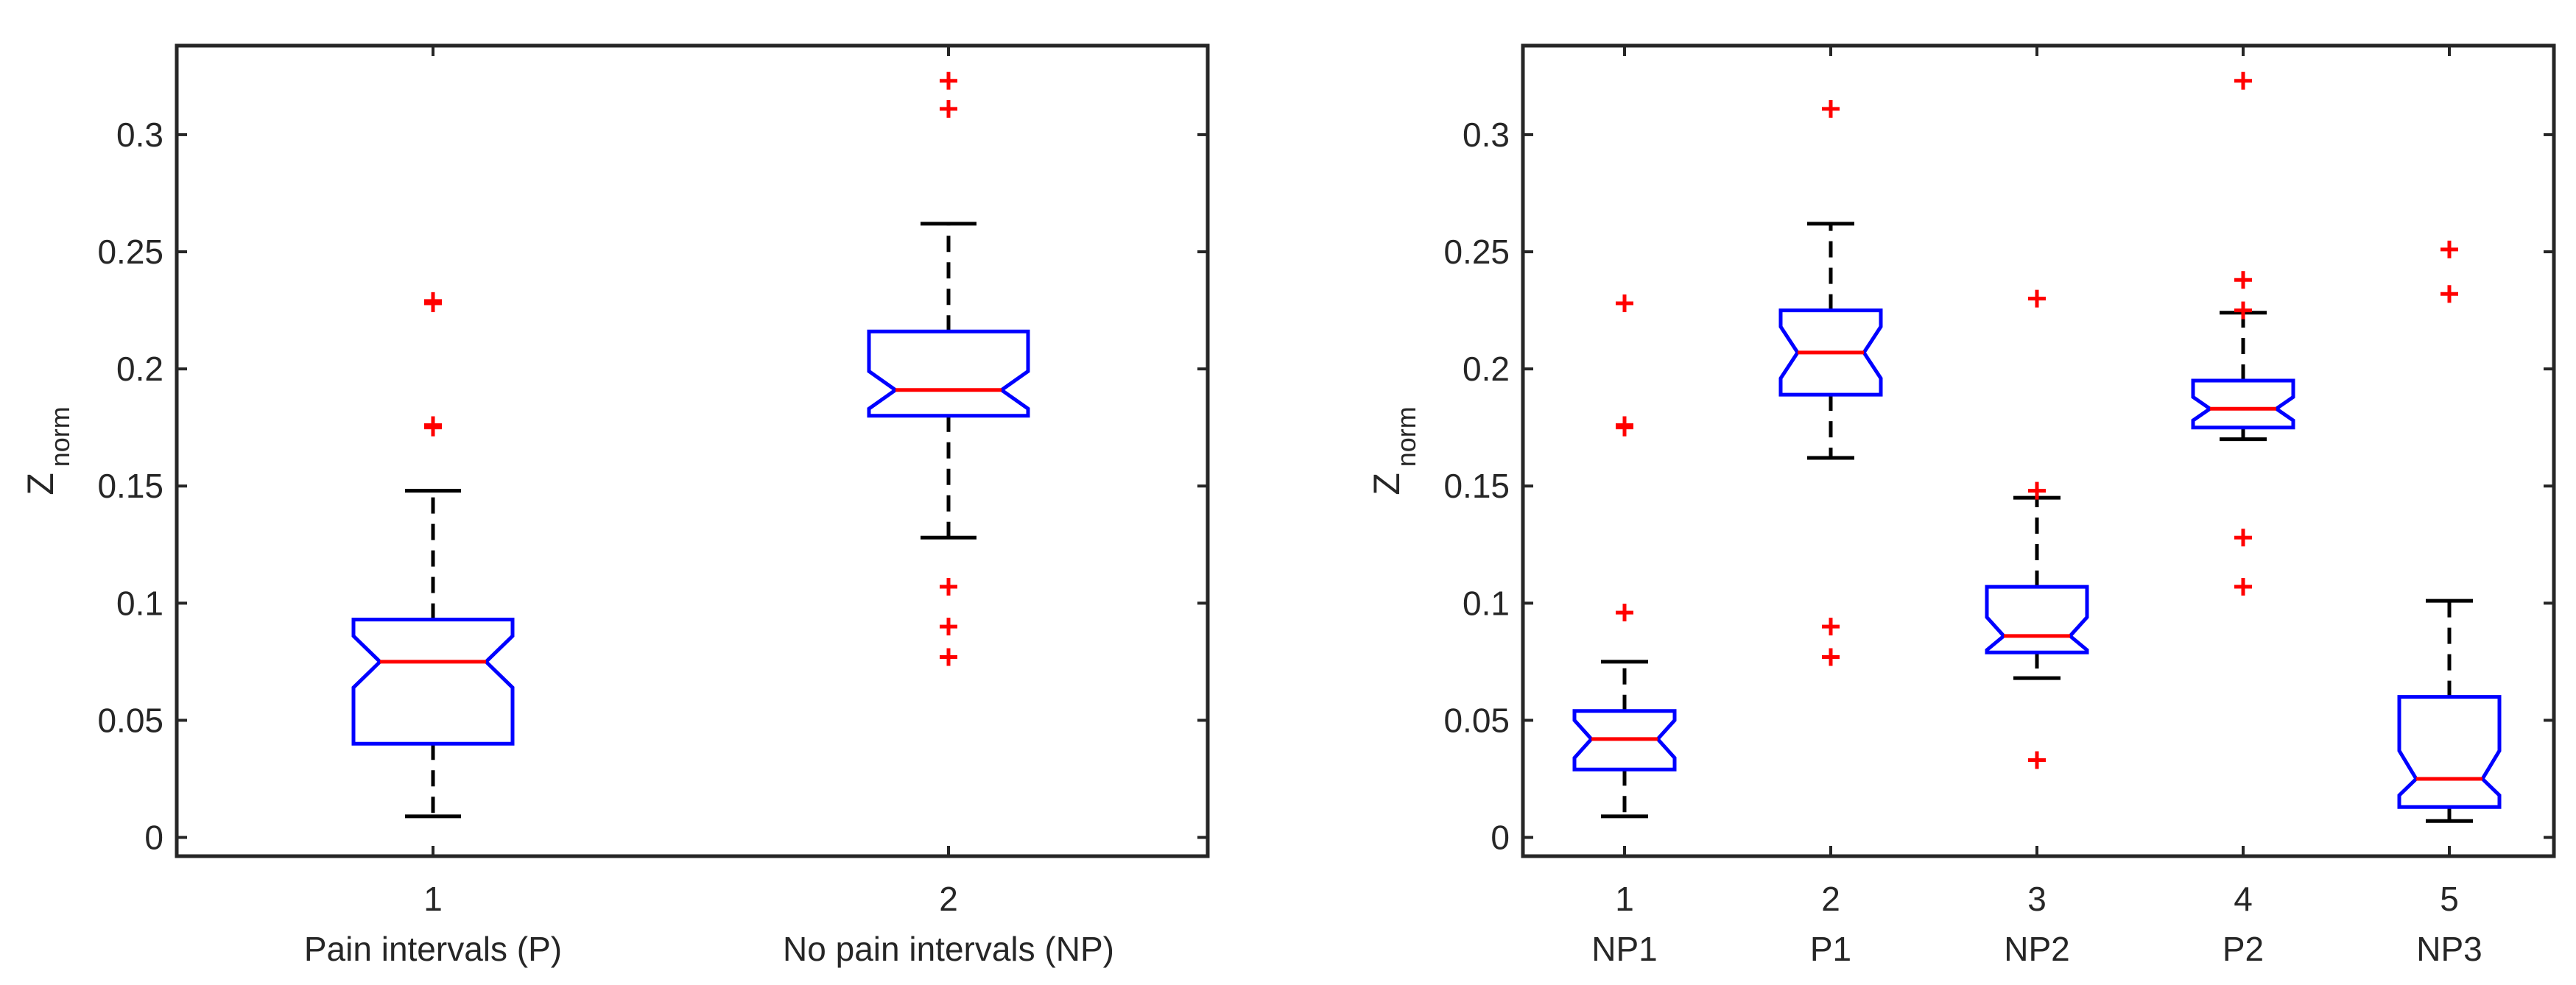  Describe the element at coordinates (2243, 949) in the screenshot. I see `x-category-label: P2` at that location.